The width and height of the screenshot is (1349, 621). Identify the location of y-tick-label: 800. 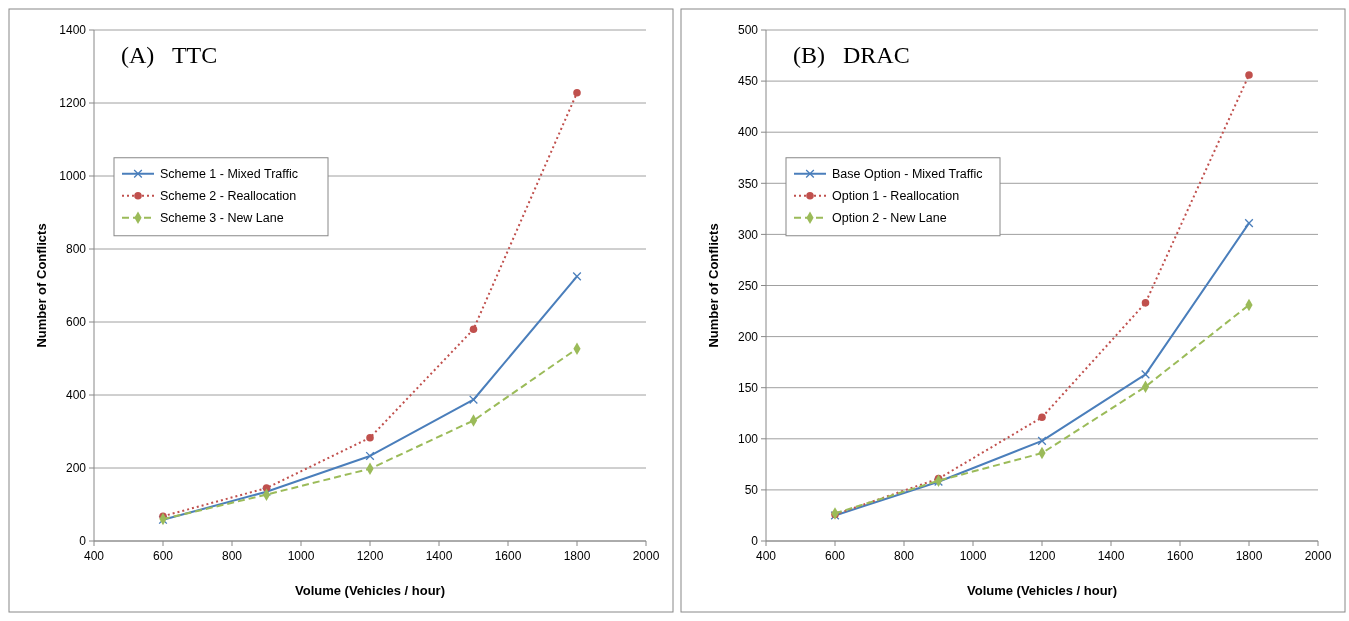
(76, 249).